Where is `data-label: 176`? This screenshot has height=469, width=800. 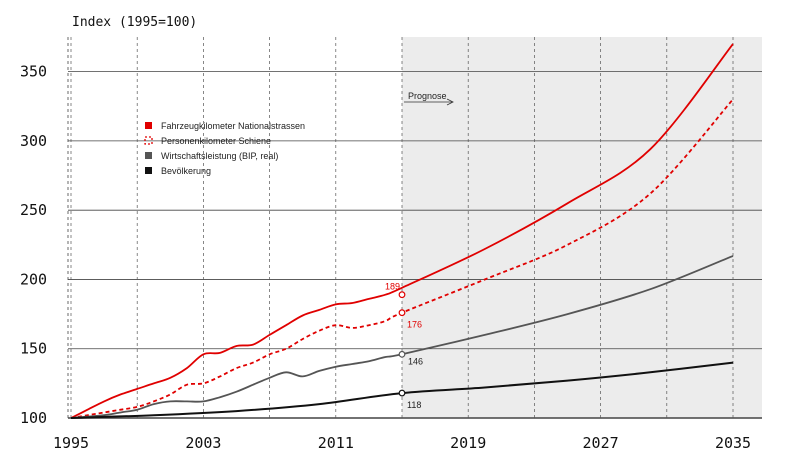
data-label: 176 is located at coordinates (414, 325).